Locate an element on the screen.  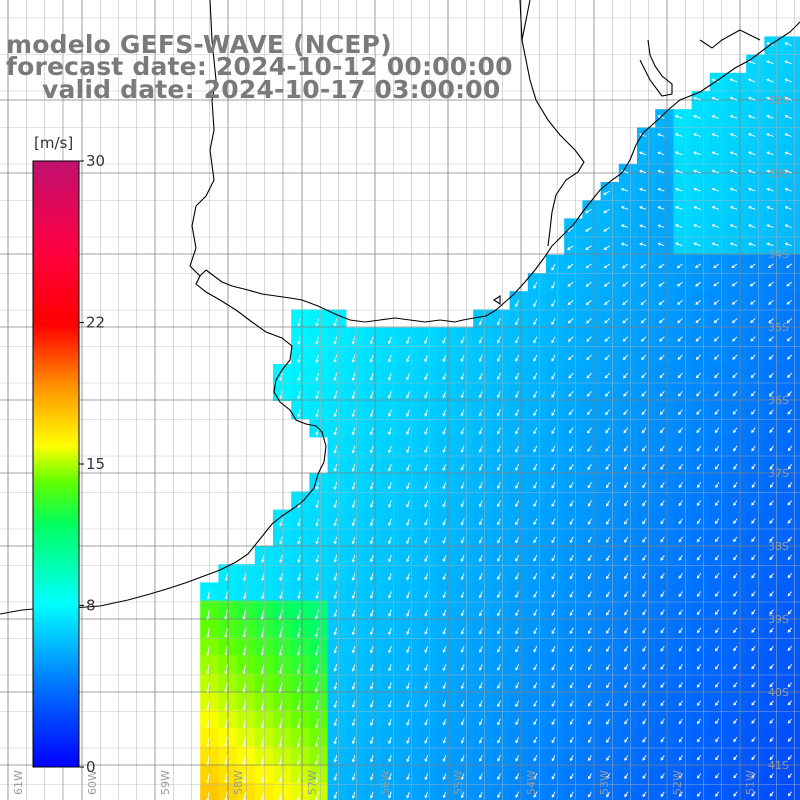
longitude-label: 55W is located at coordinates (458, 782).